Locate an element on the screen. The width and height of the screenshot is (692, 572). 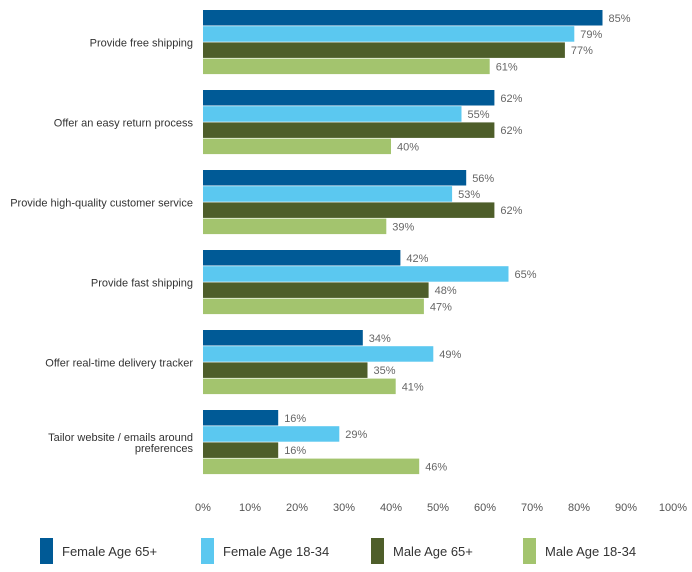
legend-label: Male Age 65+ is located at coordinates (433, 551).